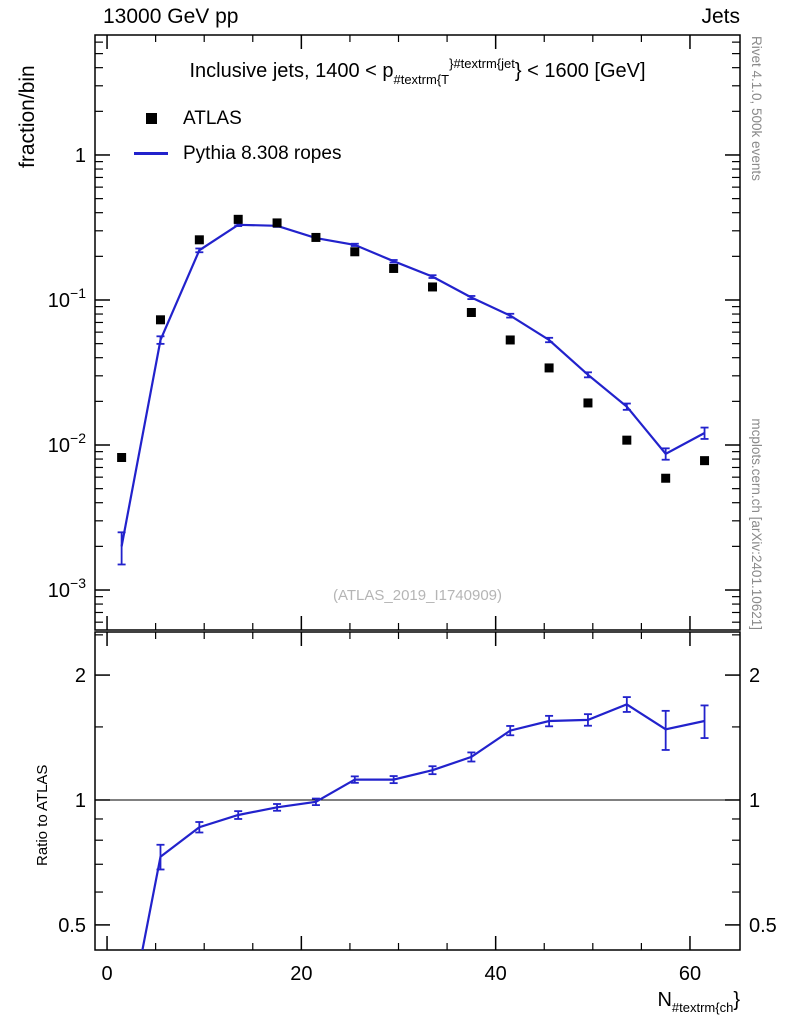 The image size is (786, 1024). I want to click on beam-energy-label: 13000 GeV pp, so click(171, 16).